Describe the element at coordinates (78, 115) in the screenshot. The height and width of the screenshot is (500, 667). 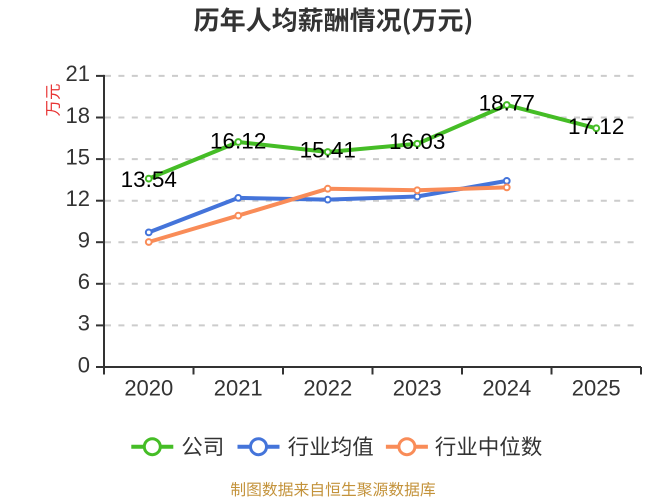
I see `svg-text: 18` at that location.